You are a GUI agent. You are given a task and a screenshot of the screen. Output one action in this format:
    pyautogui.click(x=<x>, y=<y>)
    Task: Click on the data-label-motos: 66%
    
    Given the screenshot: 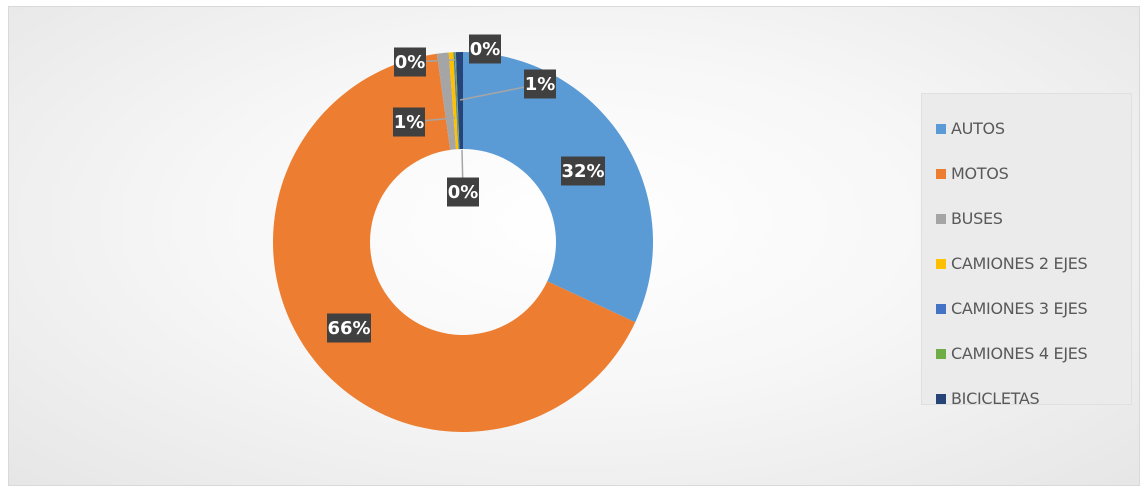 What is the action you would take?
    pyautogui.click(x=349, y=328)
    